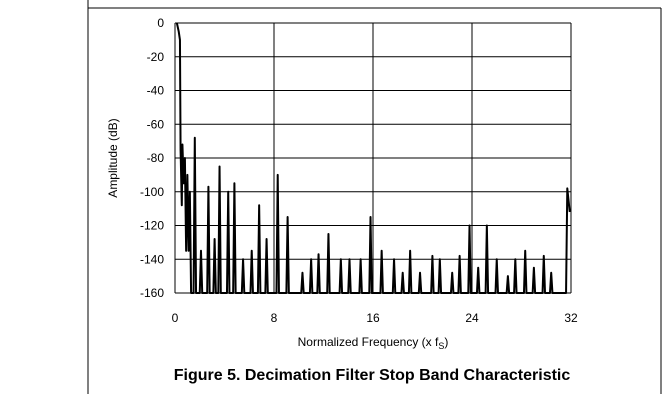 The image size is (671, 399). I want to click on x-tick-label: 24, so click(472, 318).